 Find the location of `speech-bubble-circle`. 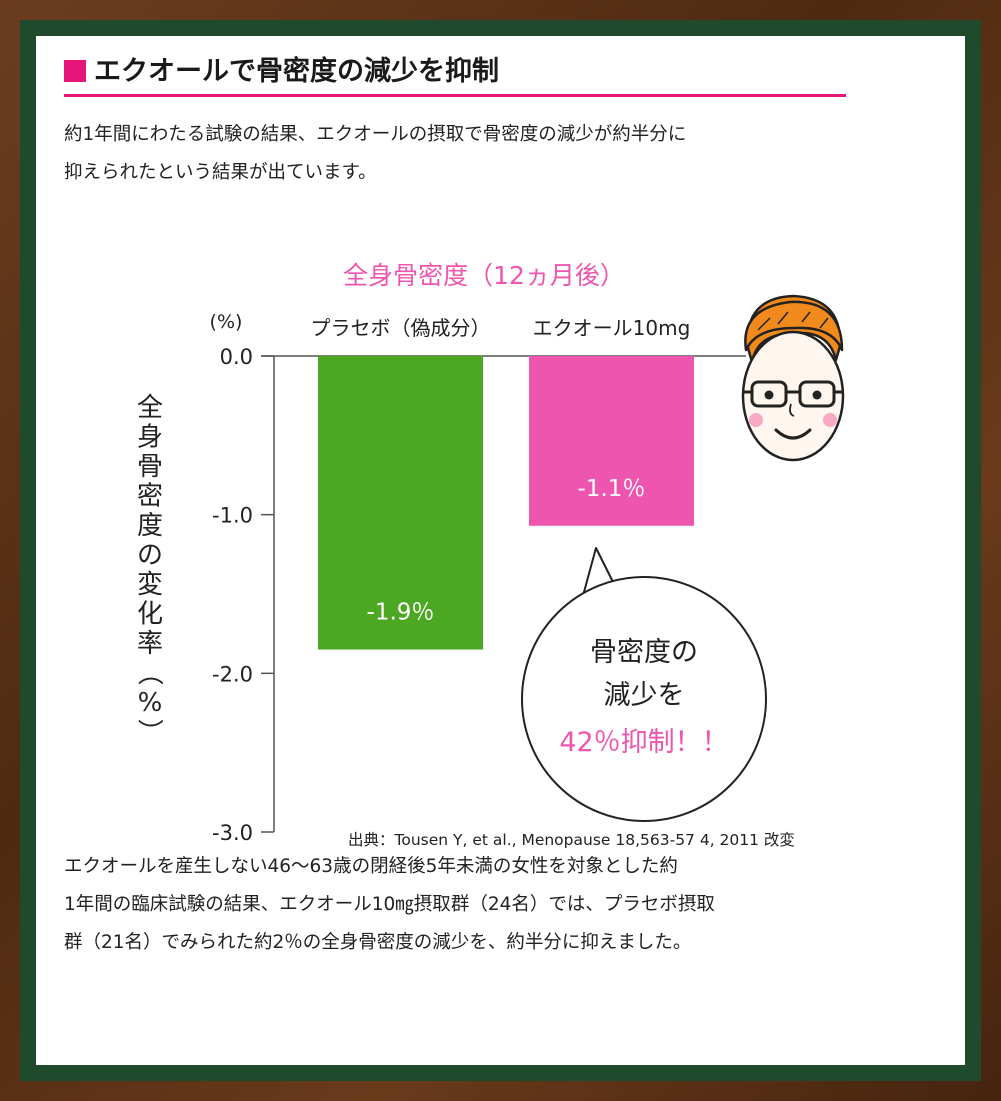

speech-bubble-circle is located at coordinates (644, 699).